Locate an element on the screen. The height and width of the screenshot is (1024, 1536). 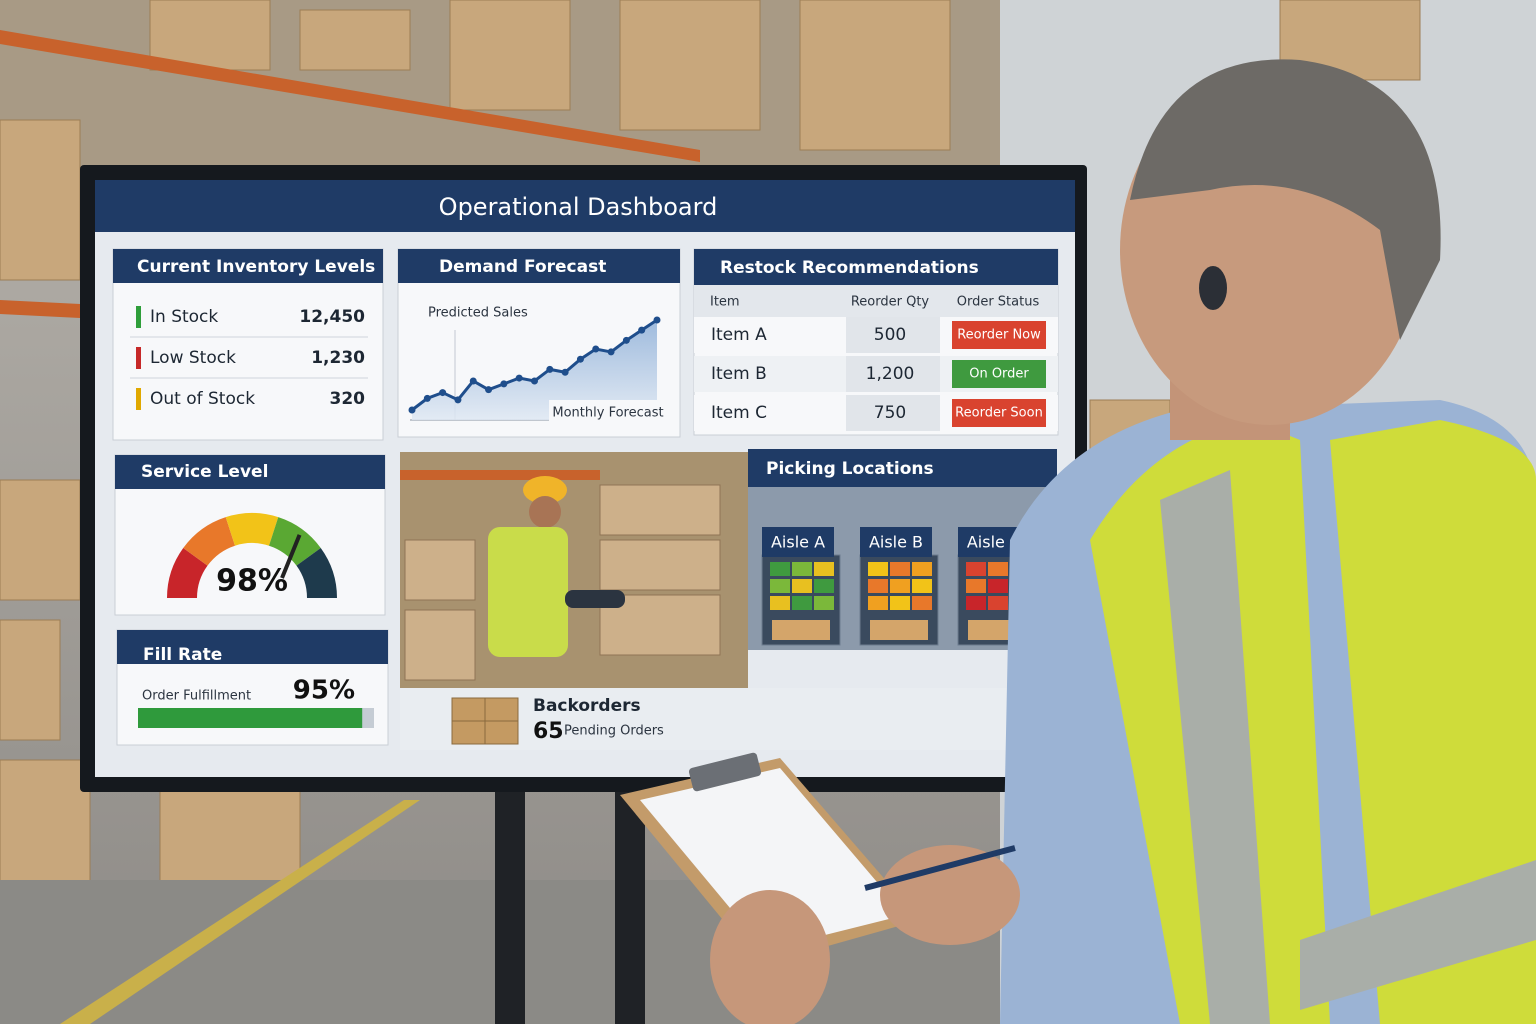
status: On Order is located at coordinates (999, 374).